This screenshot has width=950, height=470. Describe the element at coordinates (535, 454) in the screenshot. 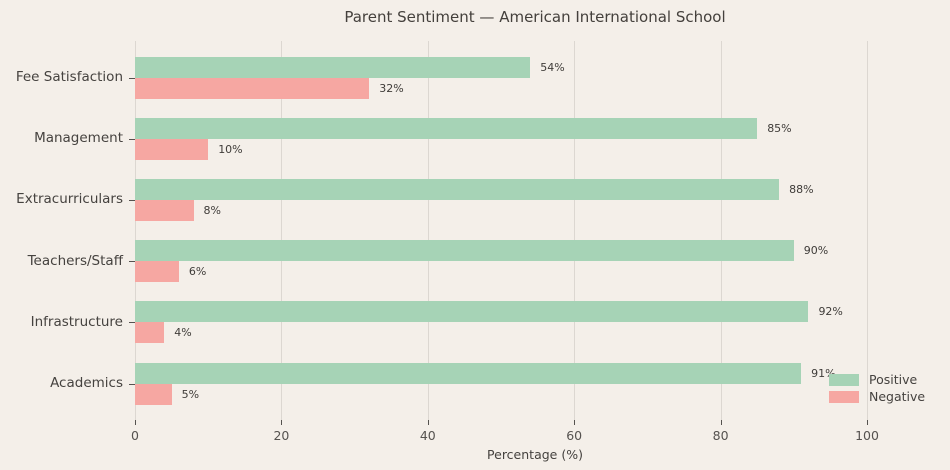

I see `x-axis-label: Percentage (%)` at that location.